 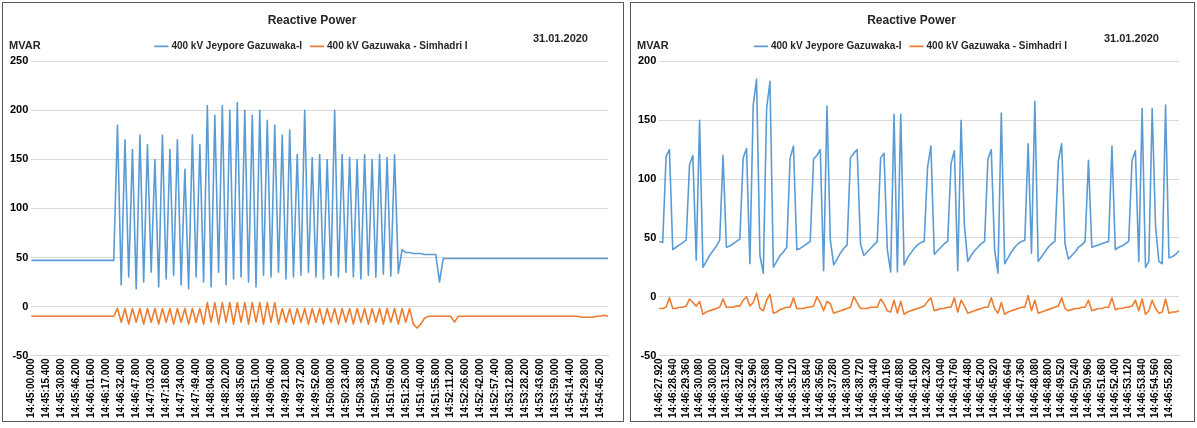 I want to click on x-tick-label: 14:47:03.200, so click(x=150, y=388).